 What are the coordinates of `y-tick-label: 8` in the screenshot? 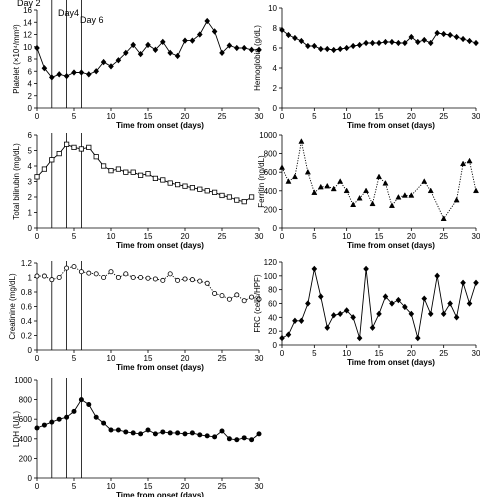 It's located at (275, 28).